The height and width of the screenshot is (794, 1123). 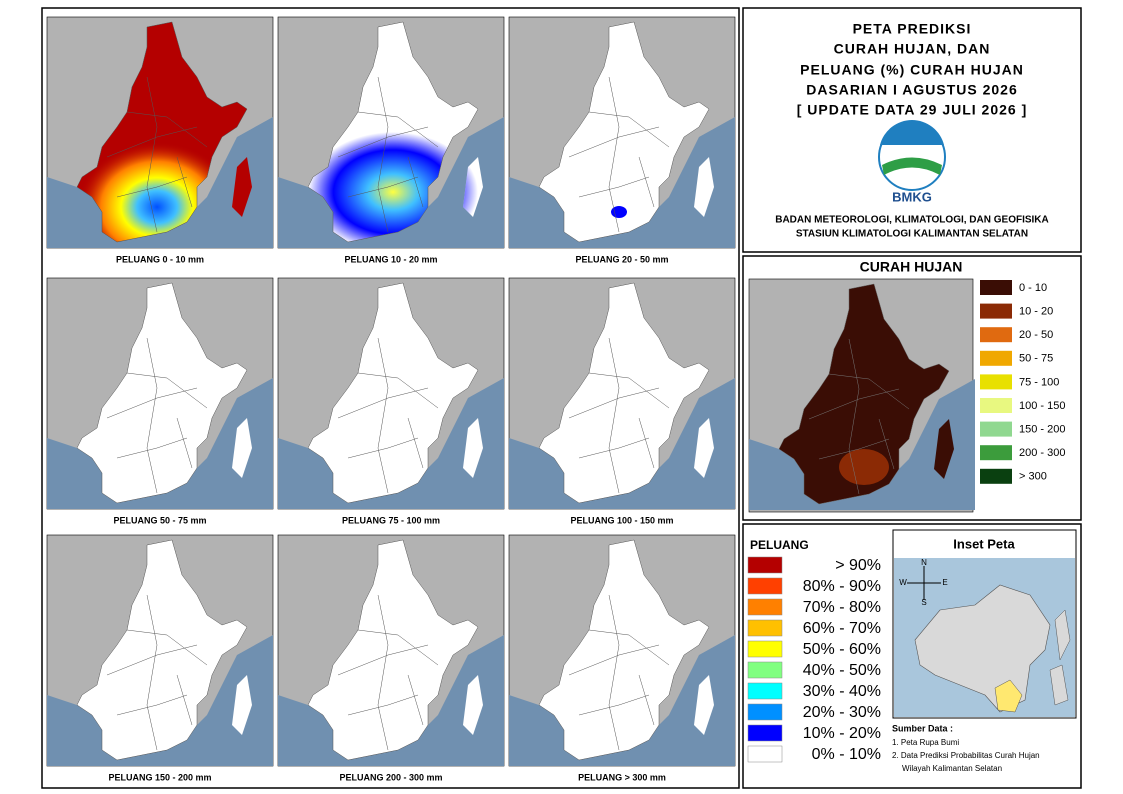 What do you see at coordinates (984, 637) in the screenshot?
I see `inset-map: N S E W` at bounding box center [984, 637].